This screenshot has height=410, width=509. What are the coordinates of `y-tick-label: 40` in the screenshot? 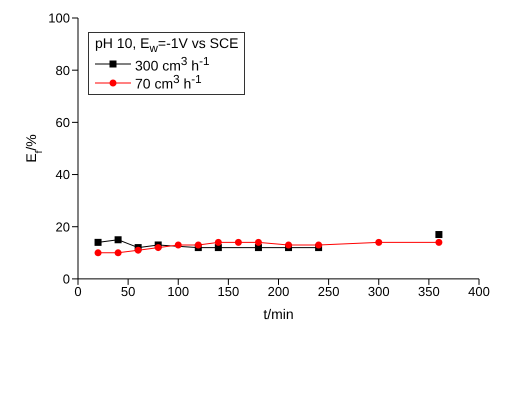 It's located at (63, 174).